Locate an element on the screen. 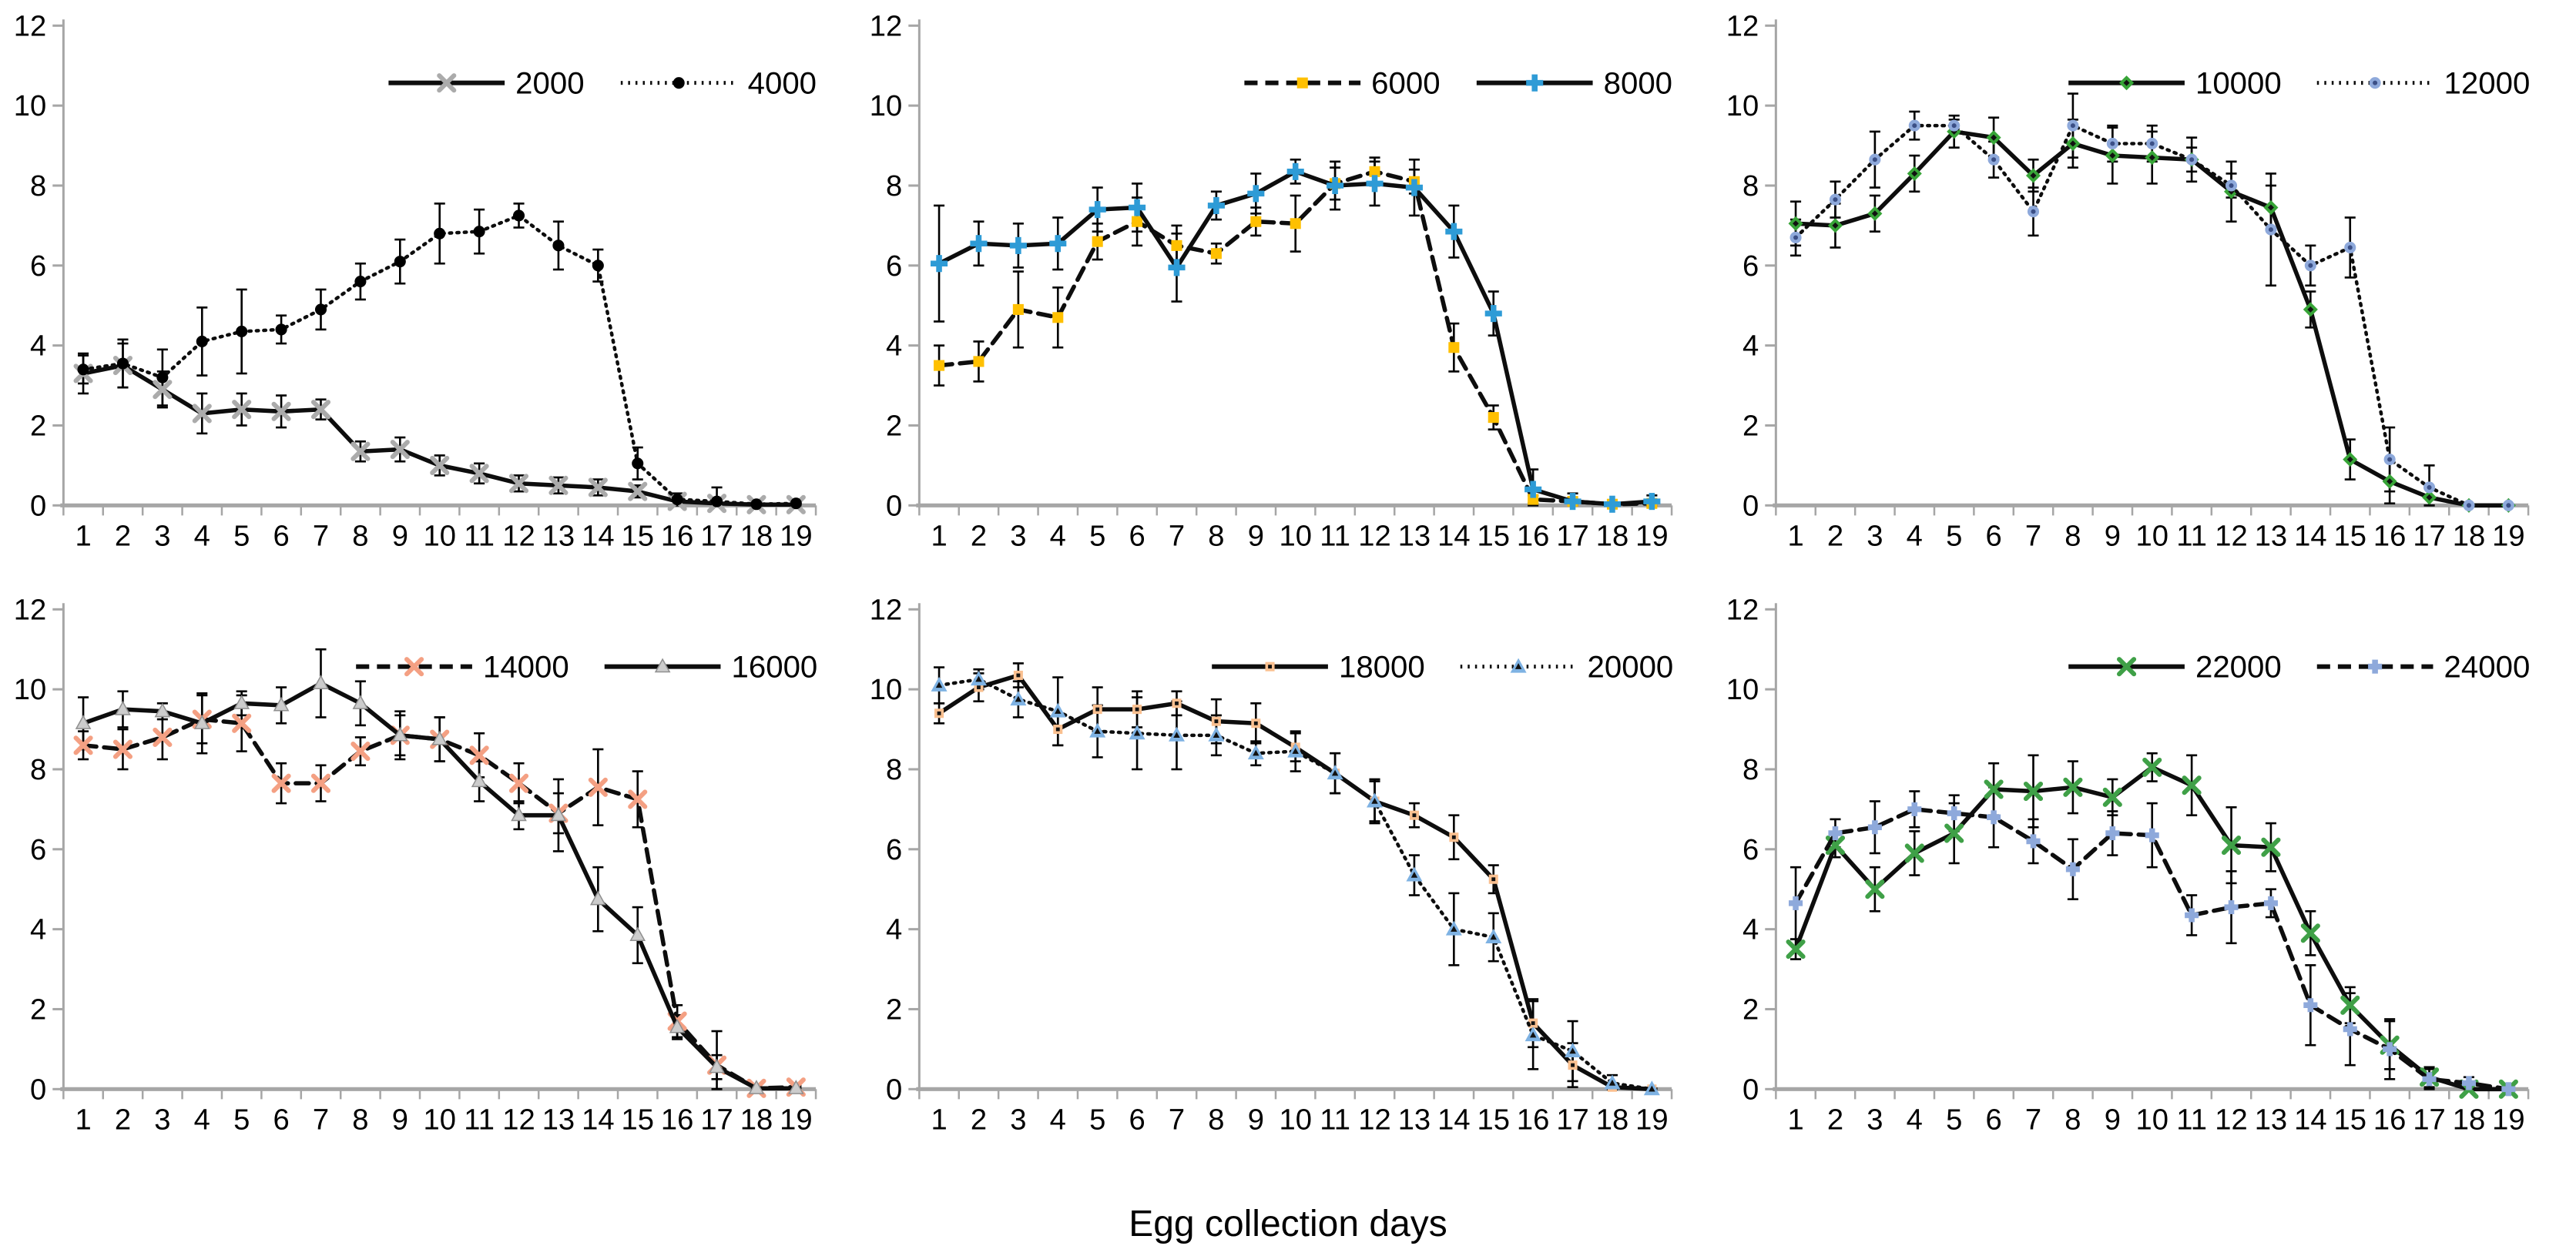 The width and height of the screenshot is (2576, 1256). svg-text: 24000 is located at coordinates (2487, 668).